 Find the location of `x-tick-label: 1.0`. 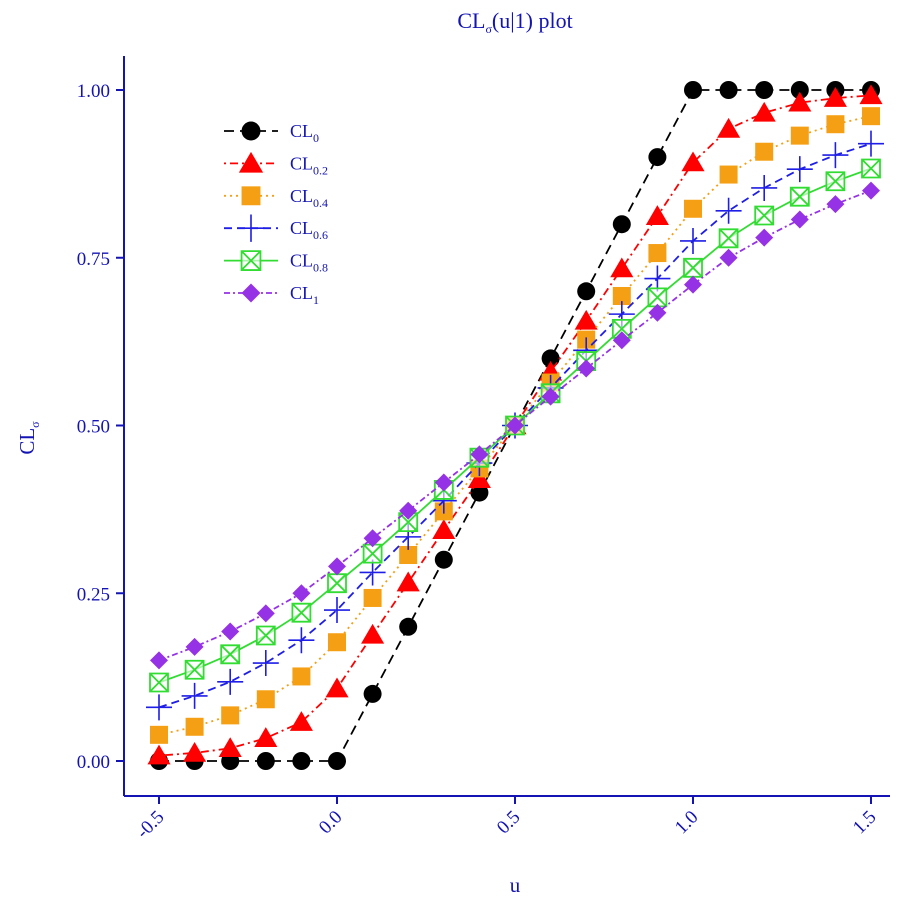

x-tick-label: 1.0 is located at coordinates (687, 823).